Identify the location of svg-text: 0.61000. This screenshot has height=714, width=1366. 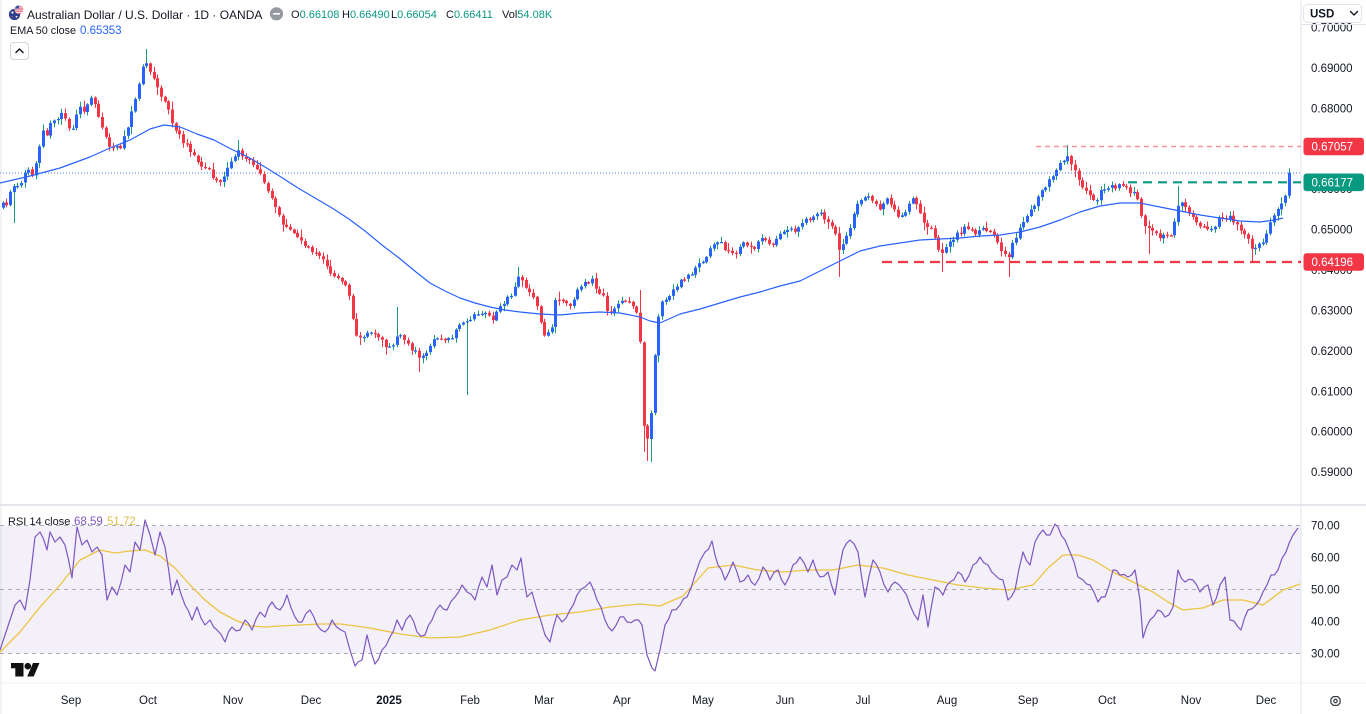
(1332, 392).